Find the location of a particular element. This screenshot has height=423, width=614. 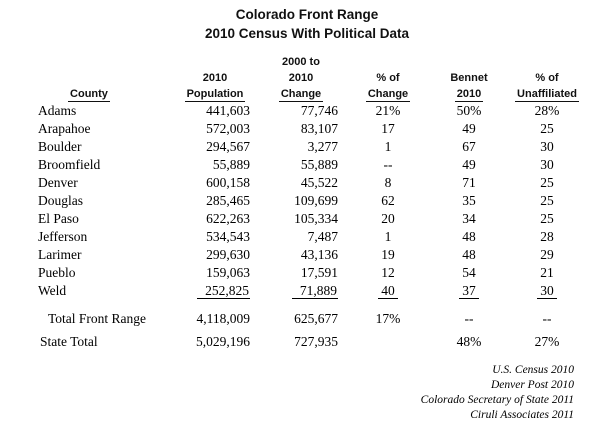

summed-value: 252,825 is located at coordinates (223, 291).